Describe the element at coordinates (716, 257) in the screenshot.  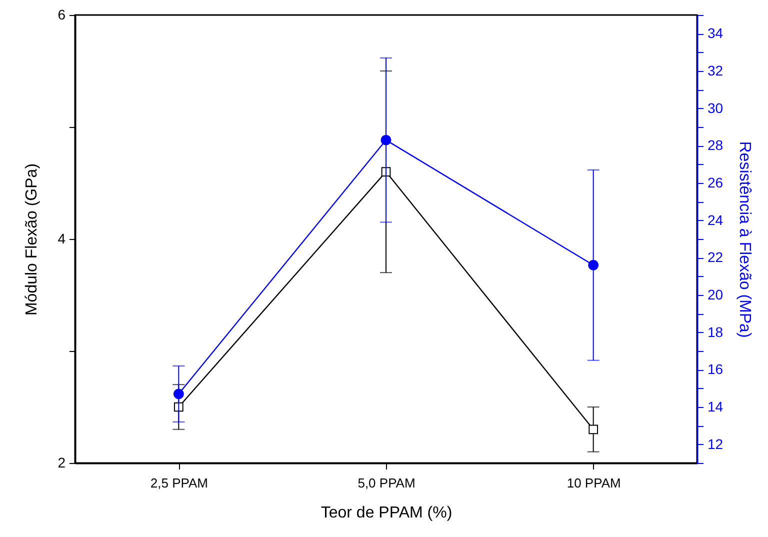
I see `y2-tick-label: 22` at that location.